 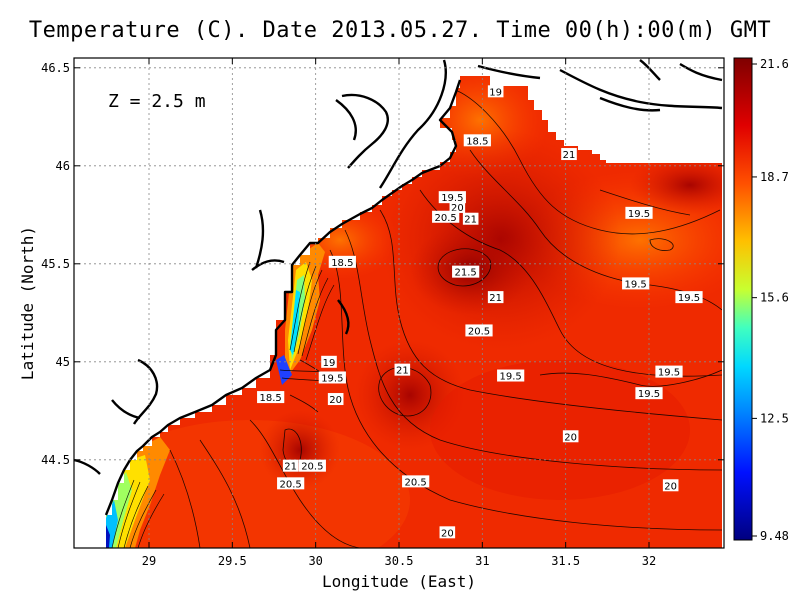 I want to click on y-tick-label: 46.5, so click(x=55, y=68).